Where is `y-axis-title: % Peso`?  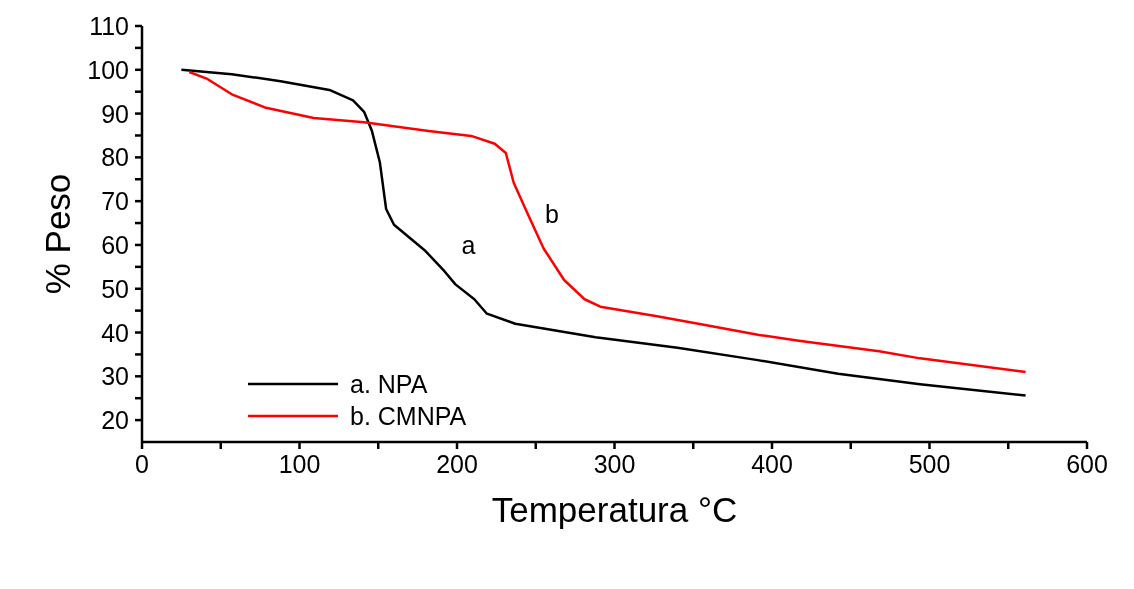
y-axis-title: % Peso is located at coordinates (58, 234).